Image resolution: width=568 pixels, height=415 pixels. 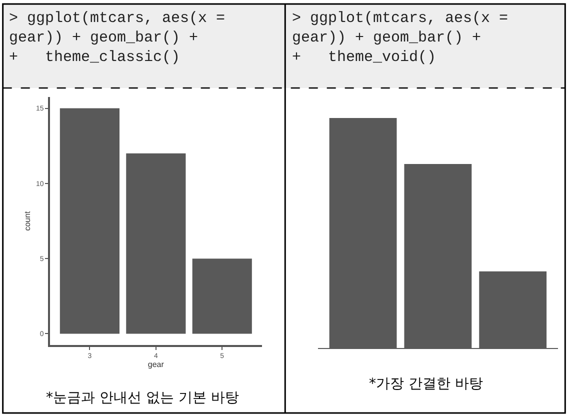 I want to click on x-axis-title: gear, so click(x=156, y=365).